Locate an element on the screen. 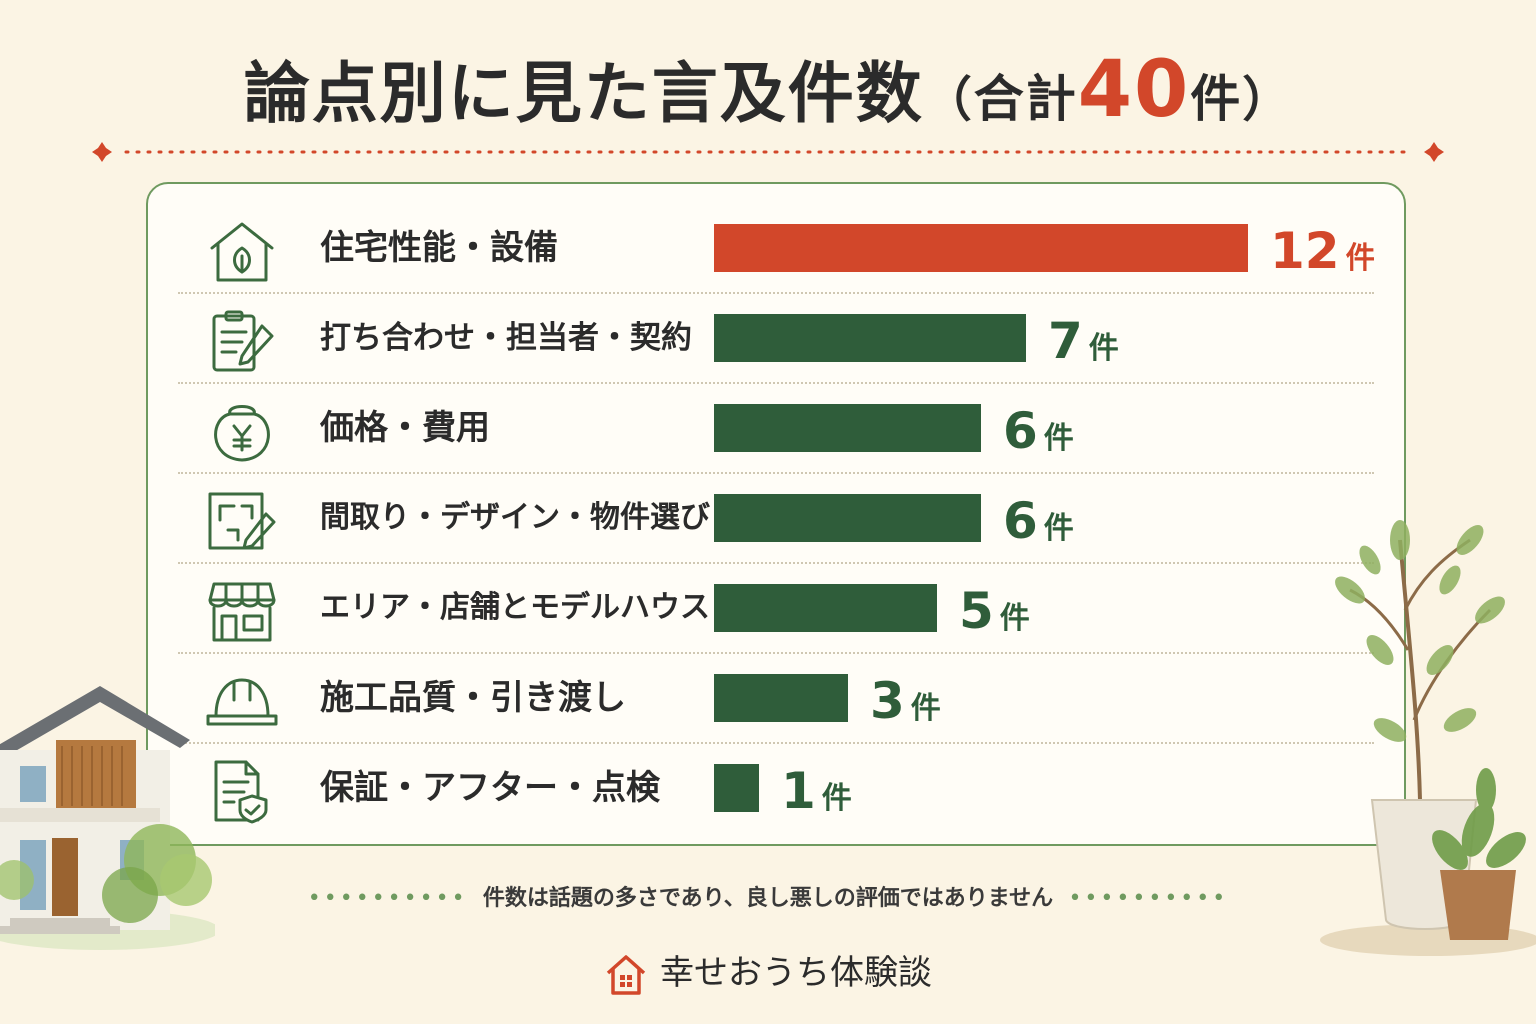  category-label: 住宅性能・設備 is located at coordinates (439, 248).